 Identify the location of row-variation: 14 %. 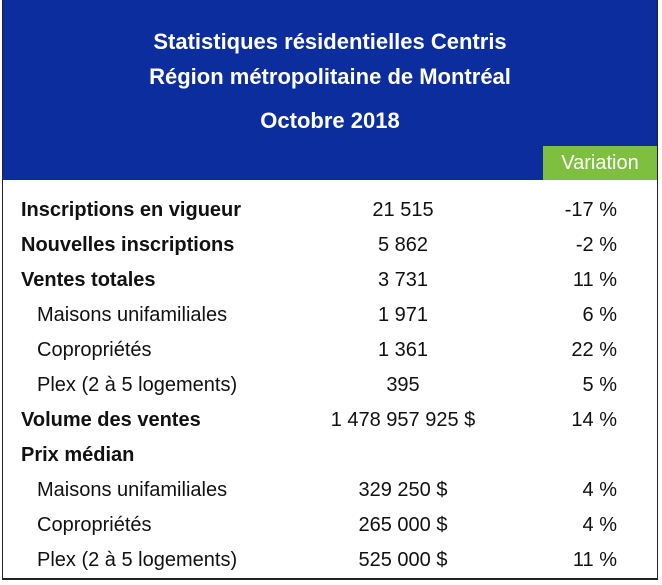
(594, 420).